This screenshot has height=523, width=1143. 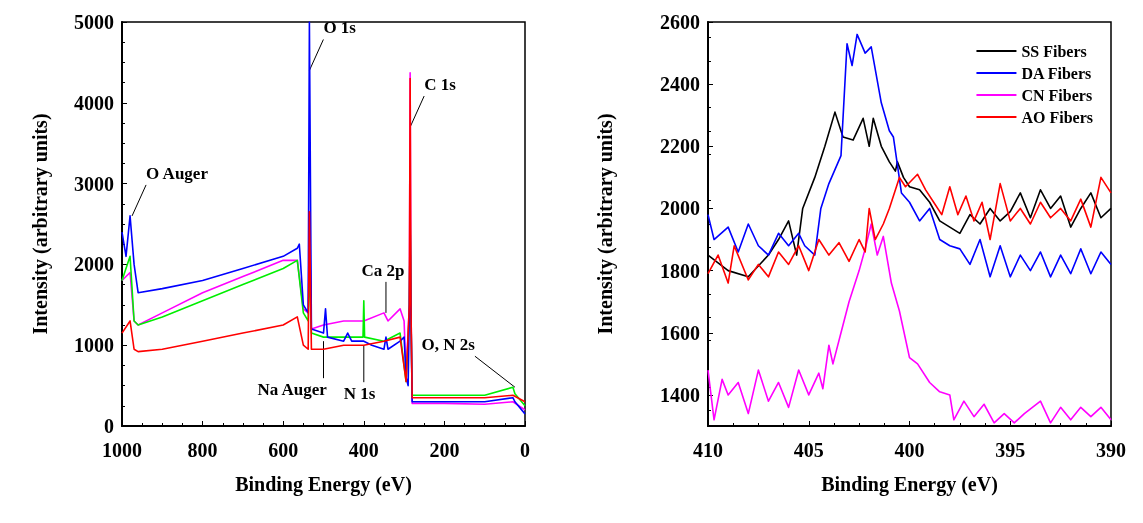 What do you see at coordinates (94, 102) in the screenshot?
I see `y-tick-label: 4000` at bounding box center [94, 102].